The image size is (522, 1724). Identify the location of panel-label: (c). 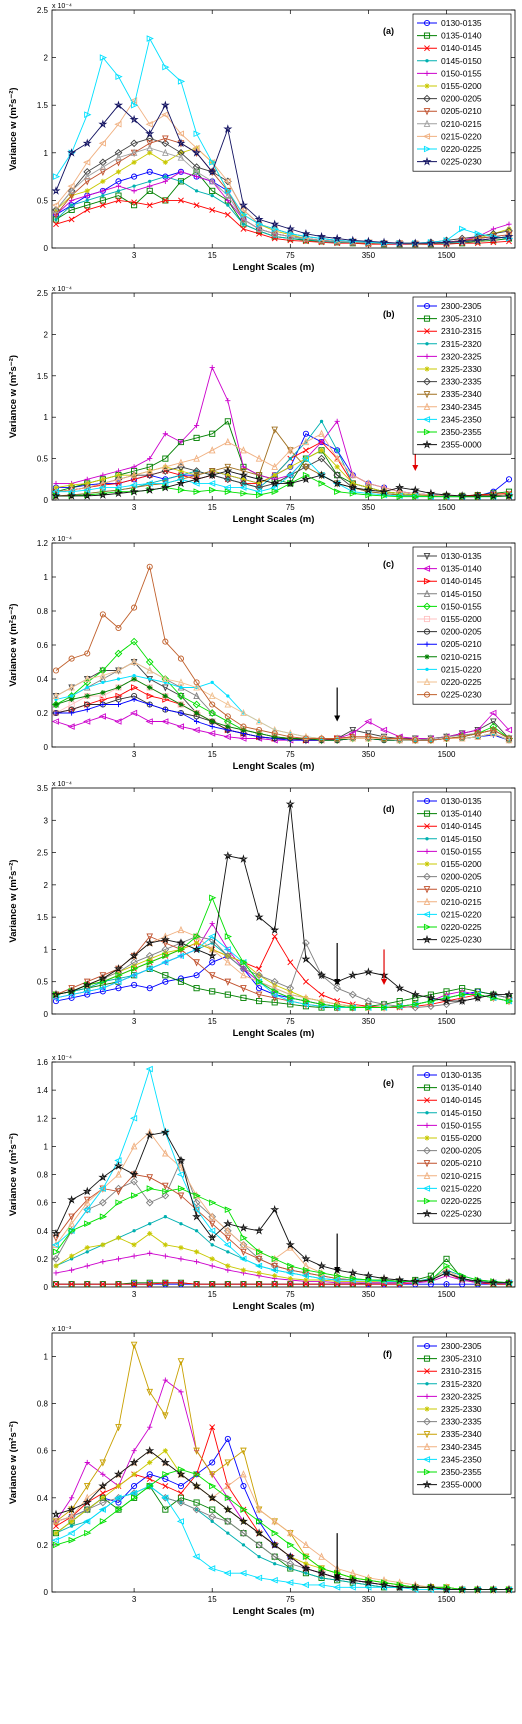
(388, 564).